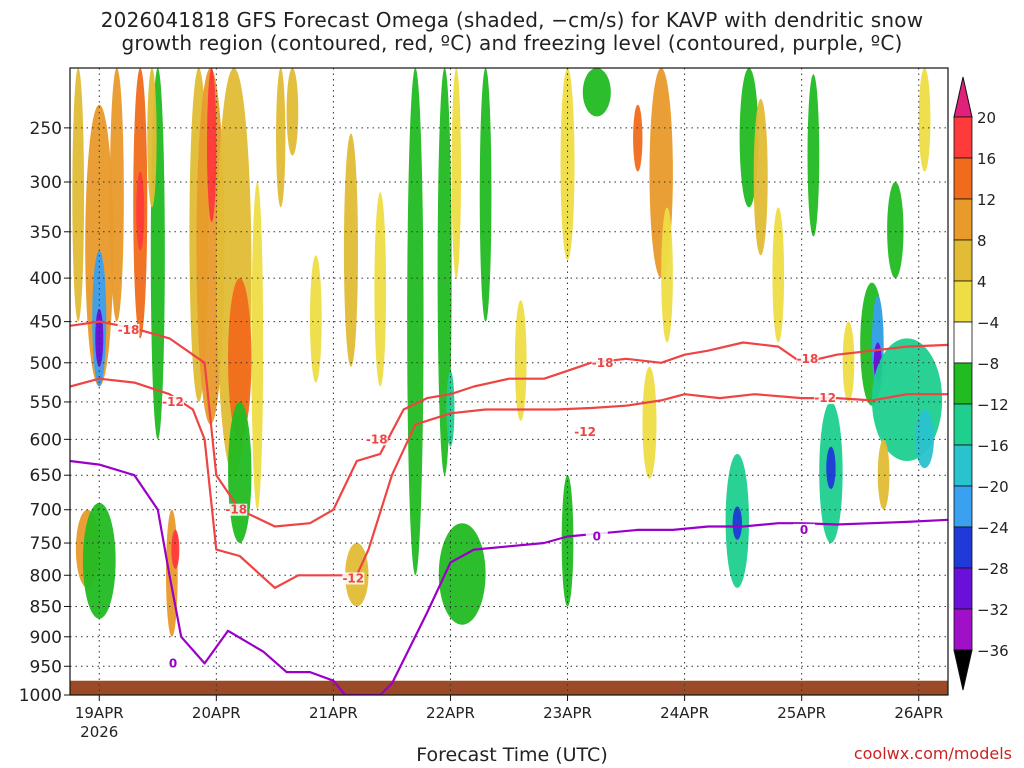 Image resolution: width=1024 pixels, height=768 pixels. Describe the element at coordinates (963, 97) in the screenshot. I see `colorbar-top-arrow` at that location.